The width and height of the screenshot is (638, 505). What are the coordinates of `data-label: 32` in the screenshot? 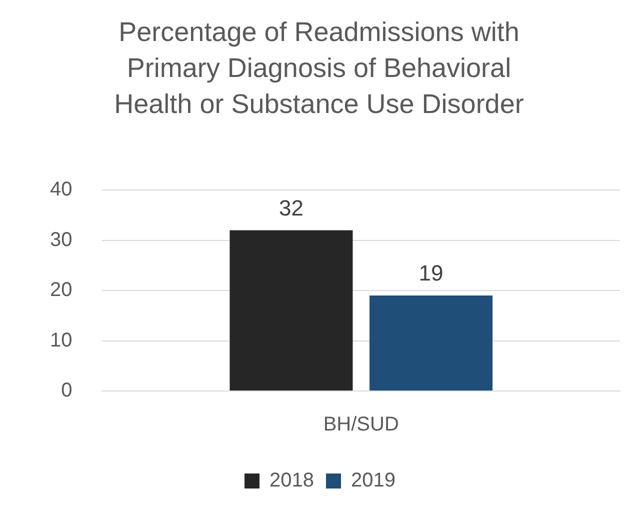 It's located at (291, 207).